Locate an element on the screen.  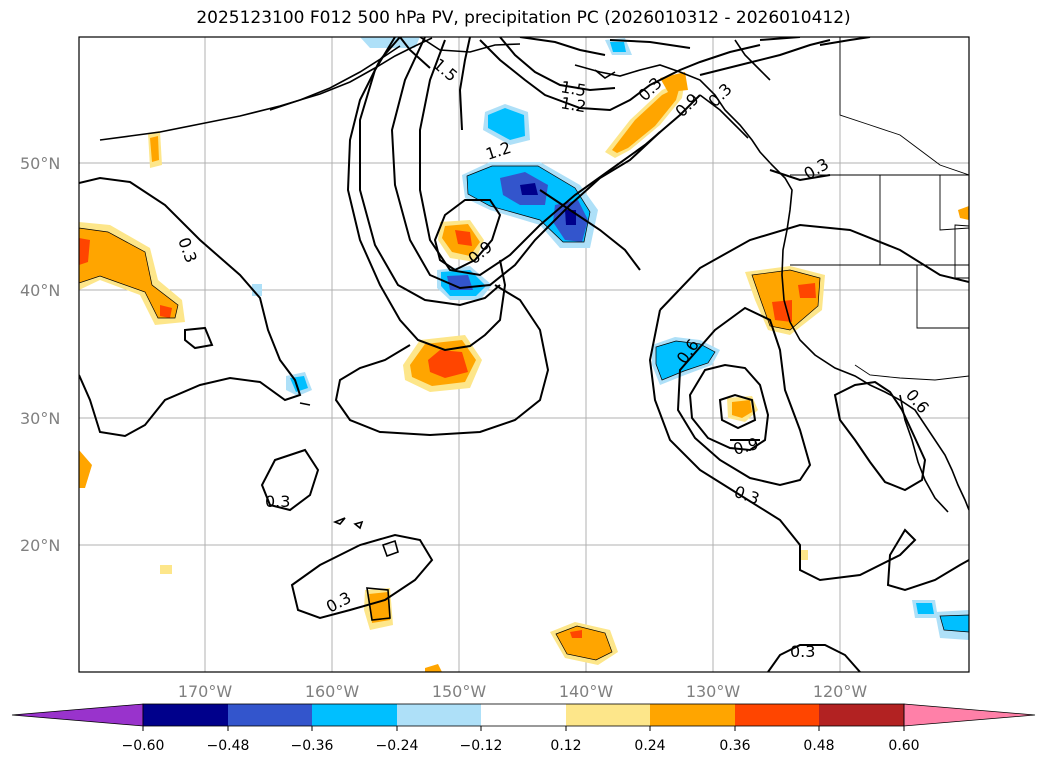
colorbar-ticks is located at coordinates (523, 728).